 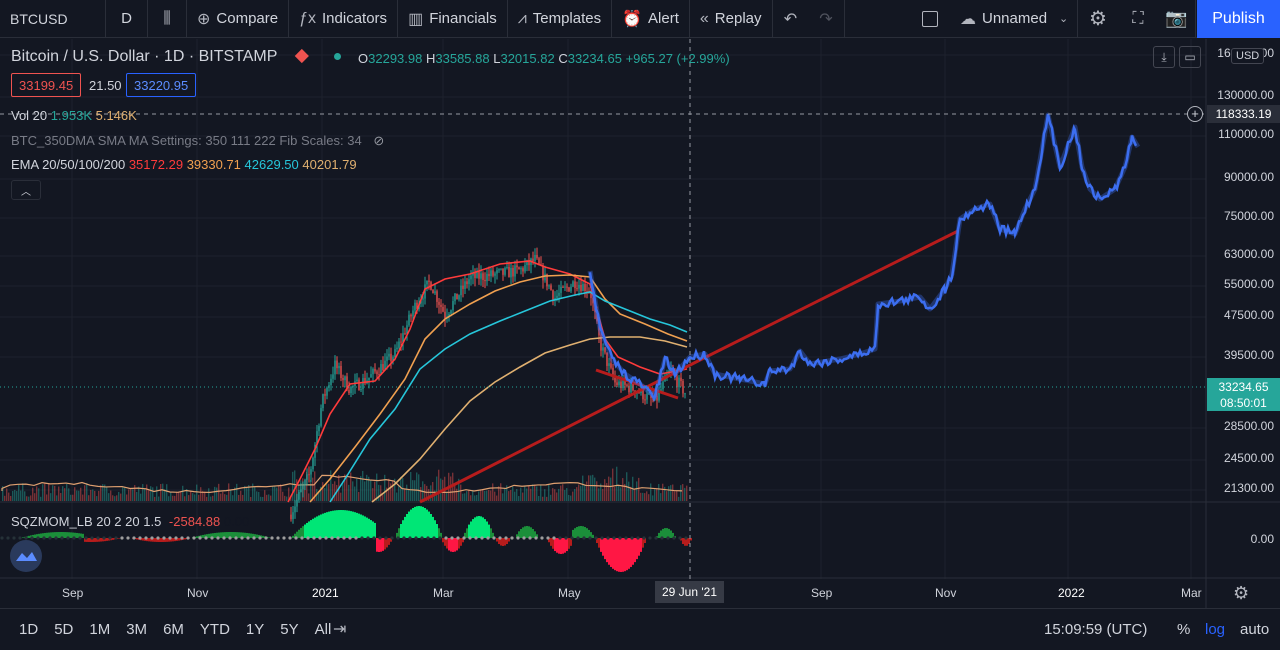 I want to click on add-alert-plus-icon: +, so click(x=1195, y=114).